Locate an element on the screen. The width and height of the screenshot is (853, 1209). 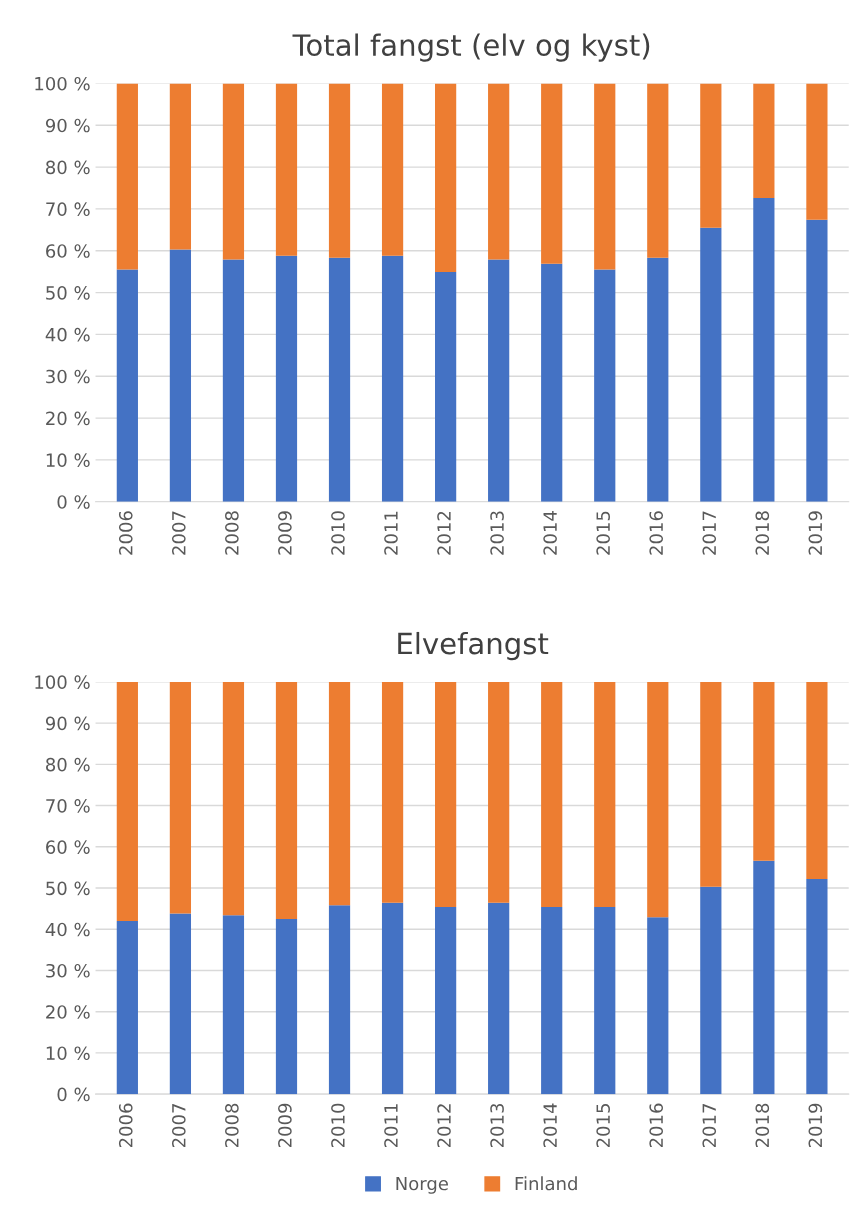
x-tick-label: 2016 is located at coordinates (656, 1125).